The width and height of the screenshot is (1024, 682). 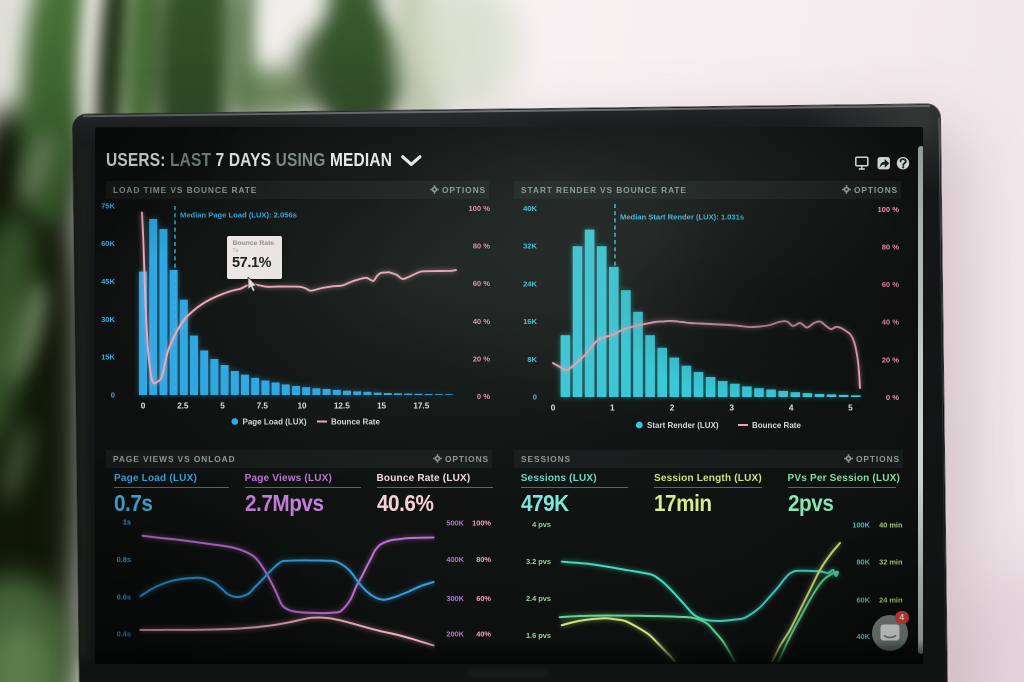 I want to click on svg-text: 15, so click(x=382, y=406).